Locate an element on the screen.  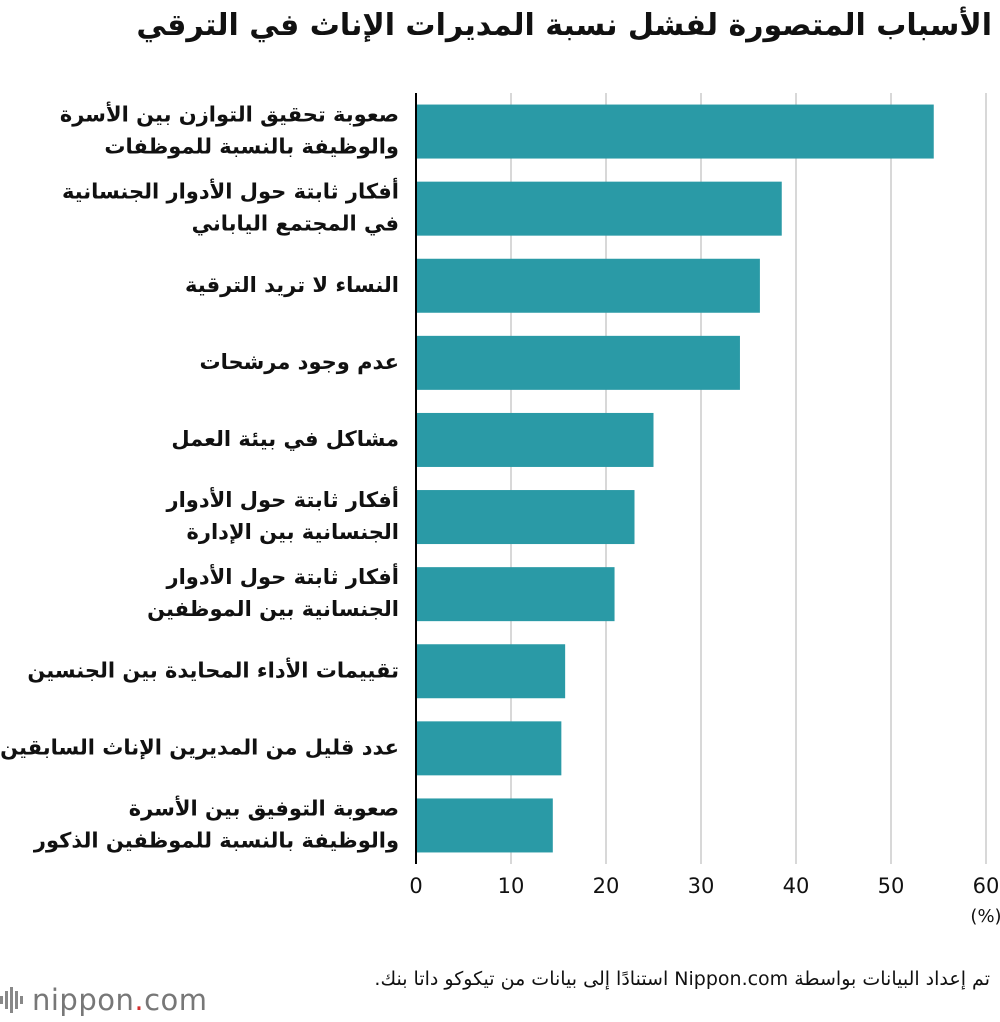
category-label-line: النساء لا تريد الترقية is located at coordinates (292, 285).